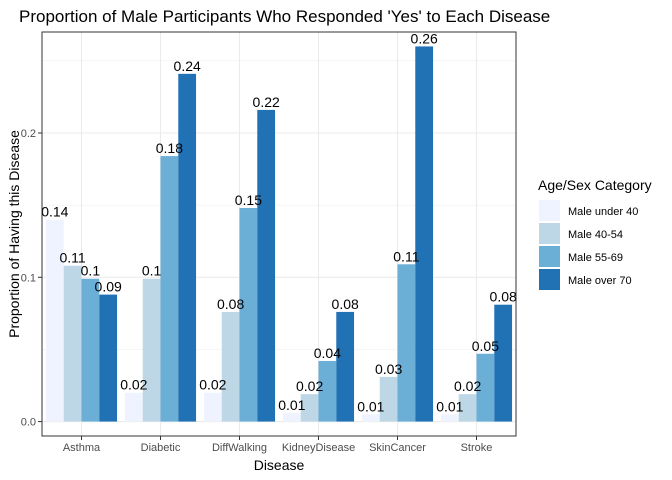  Describe the element at coordinates (28, 423) in the screenshot. I see `y-tick-label: 0.0` at that location.